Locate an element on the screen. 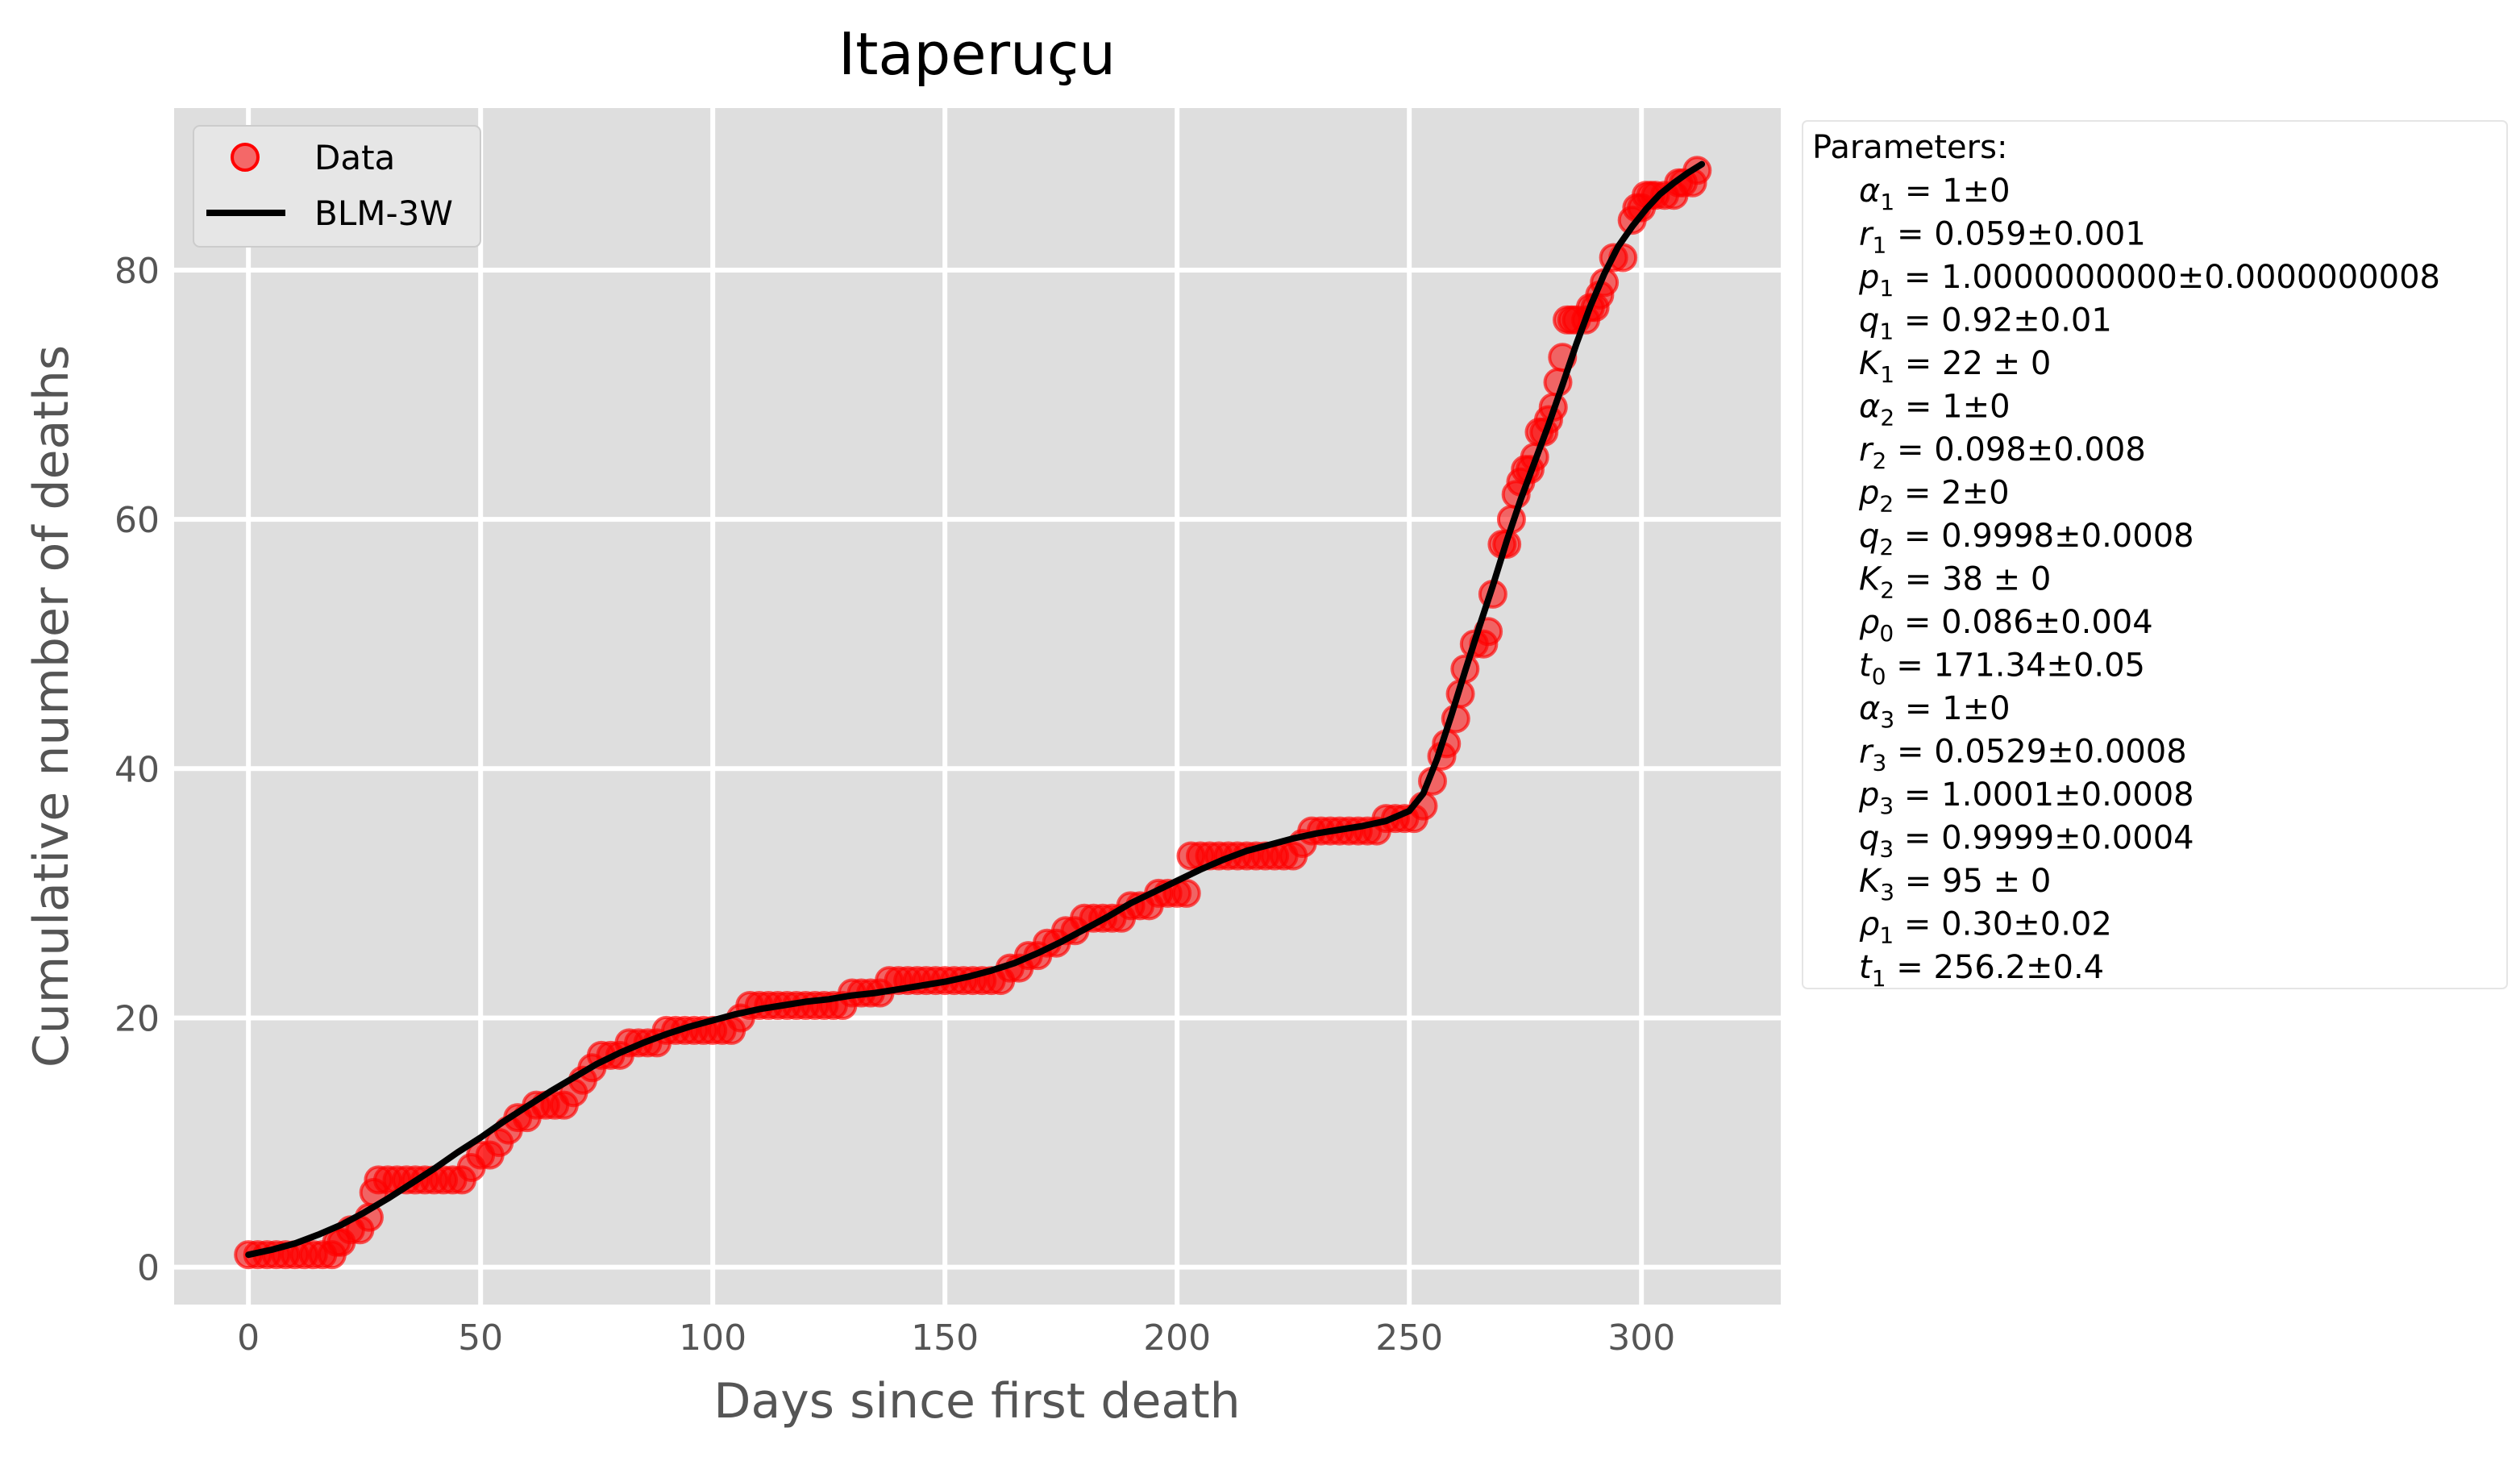  legend-fit-label: BLM-3W is located at coordinates (383, 213).